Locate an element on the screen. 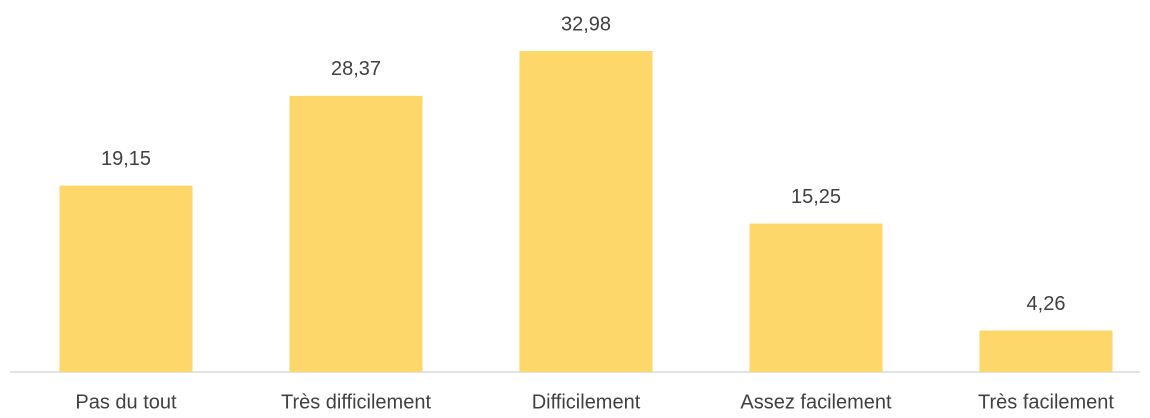 Image resolution: width=1150 pixels, height=418 pixels. x-tick-label: Pas du tout is located at coordinates (126, 402).